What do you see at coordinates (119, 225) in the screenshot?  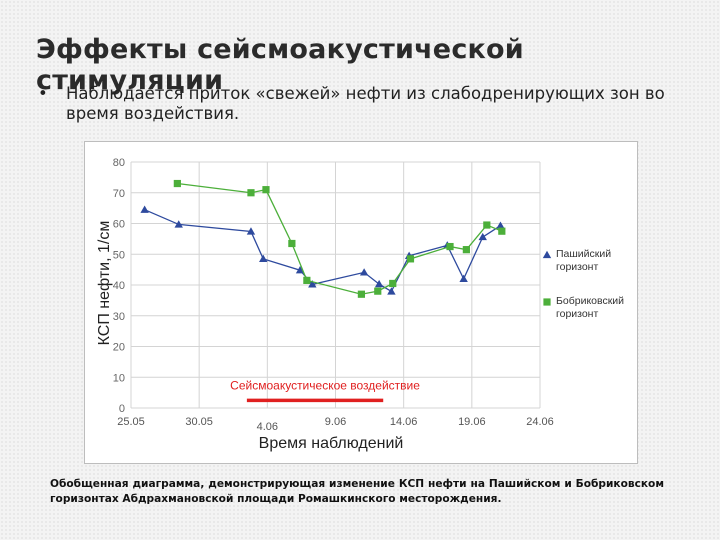 I see `y-tick-label: 60` at bounding box center [119, 225].